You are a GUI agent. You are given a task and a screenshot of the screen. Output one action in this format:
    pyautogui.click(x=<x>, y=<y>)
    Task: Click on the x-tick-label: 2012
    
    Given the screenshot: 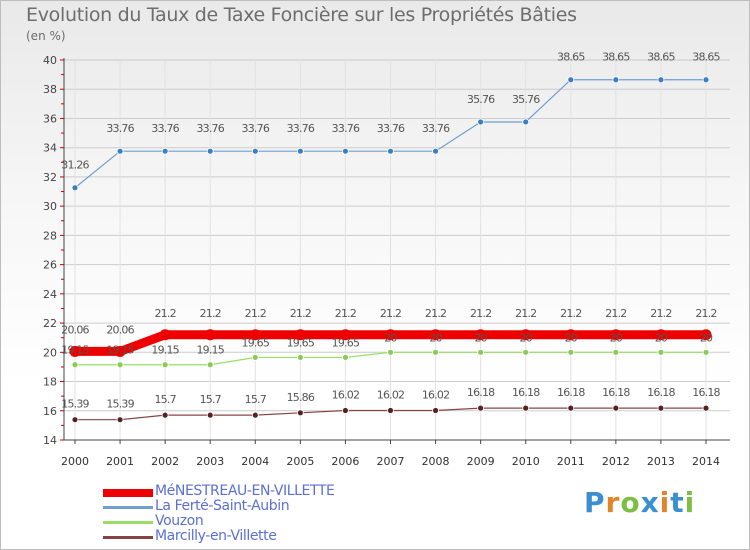 What is the action you would take?
    pyautogui.click(x=616, y=461)
    